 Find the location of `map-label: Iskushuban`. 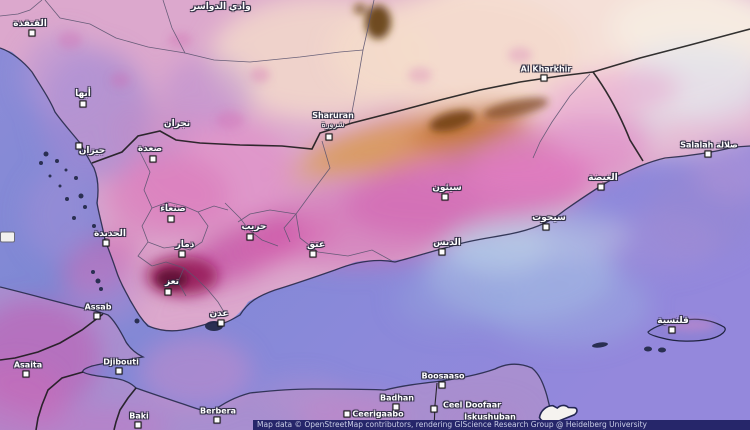

map-label: Iskushuban is located at coordinates (490, 417).